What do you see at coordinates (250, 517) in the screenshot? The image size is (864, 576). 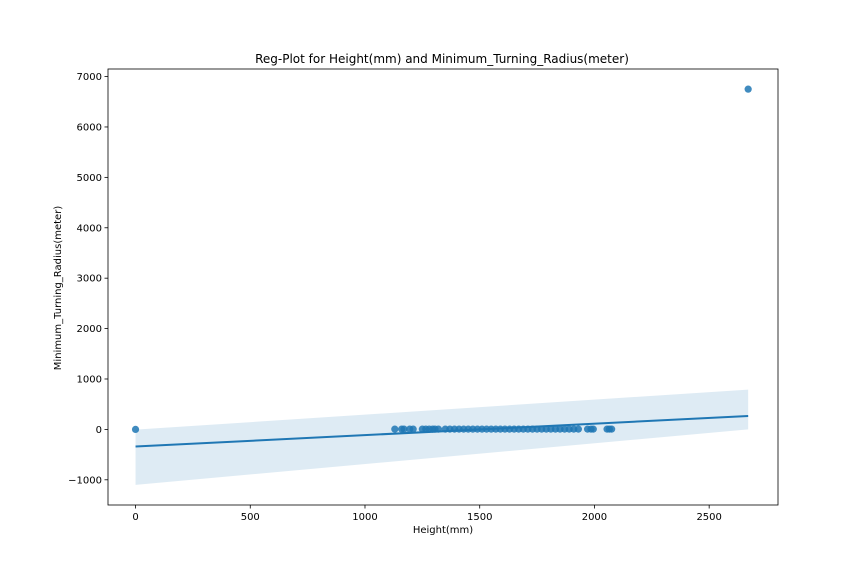 I see `x-tick-label: 500` at bounding box center [250, 517].